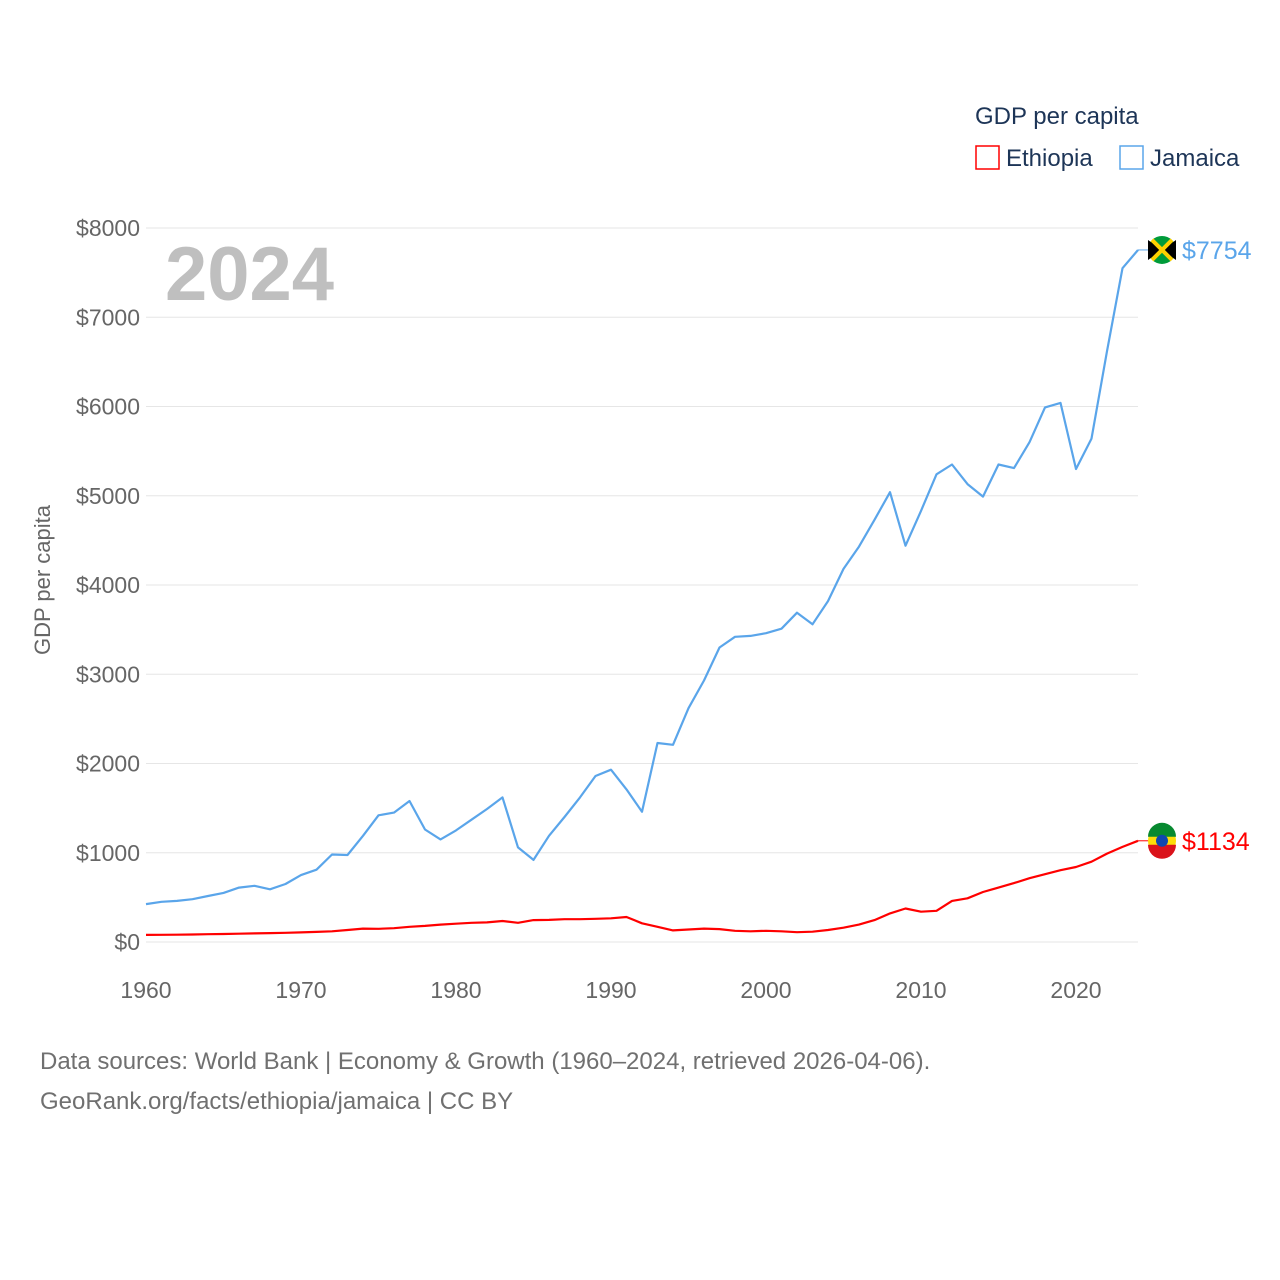 This screenshot has height=1280, width=1280. What do you see at coordinates (1131, 157) in the screenshot?
I see `legend-swatch-jamaica` at bounding box center [1131, 157].